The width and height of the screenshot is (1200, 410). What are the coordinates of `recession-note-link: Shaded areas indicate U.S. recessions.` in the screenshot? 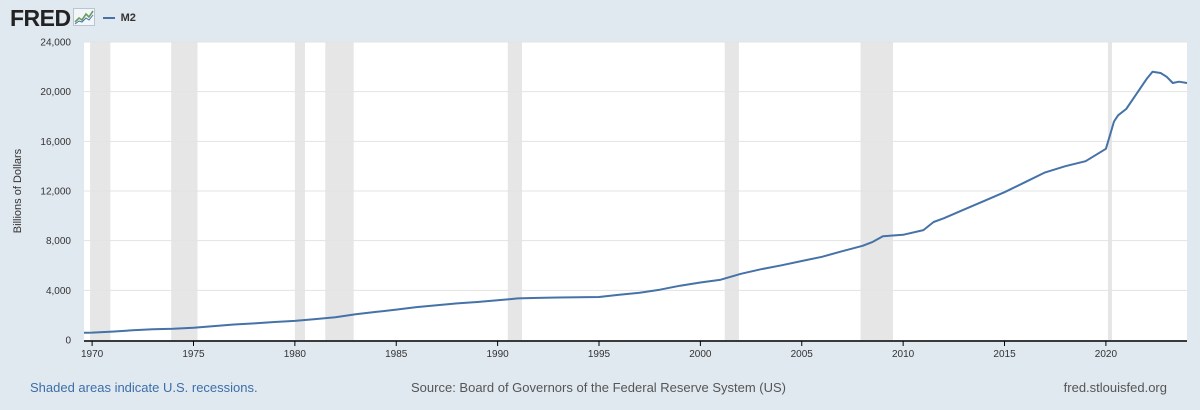 It's located at (144, 387).